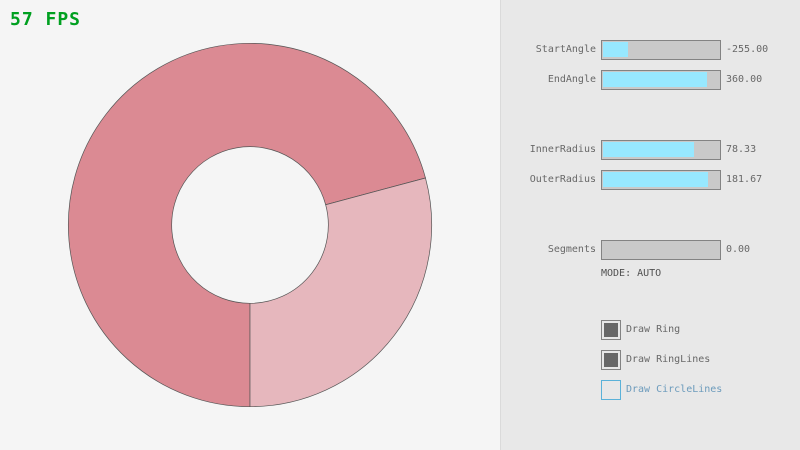 This screenshot has height=450, width=800. I want to click on inner-radius-slider, so click(661, 150).